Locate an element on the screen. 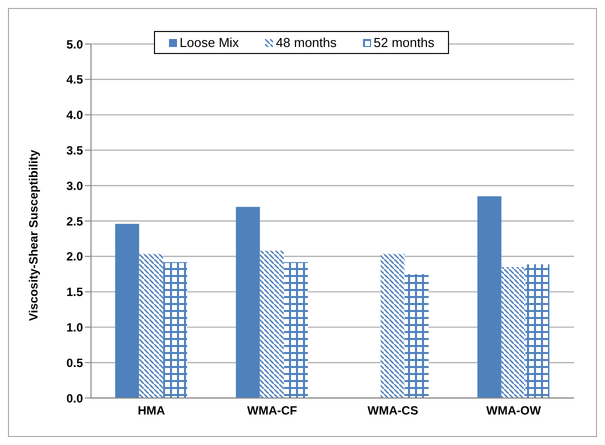 The image size is (605, 445). legend-label: 52 months is located at coordinates (403, 42).